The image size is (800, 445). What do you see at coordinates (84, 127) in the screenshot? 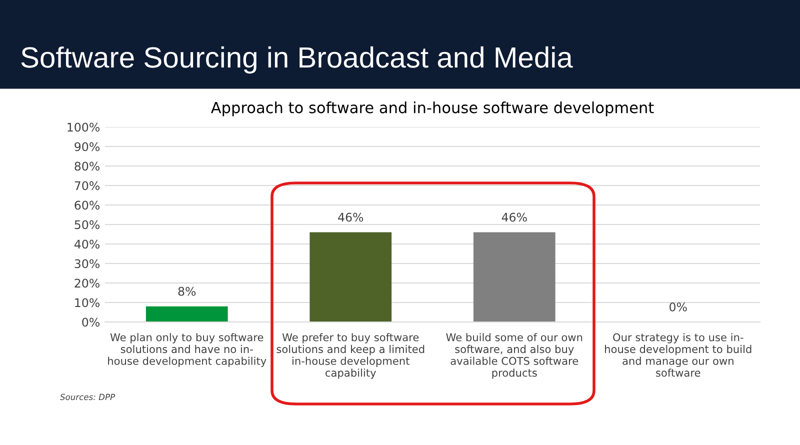
I see `y-tick-label: 100%` at bounding box center [84, 127].